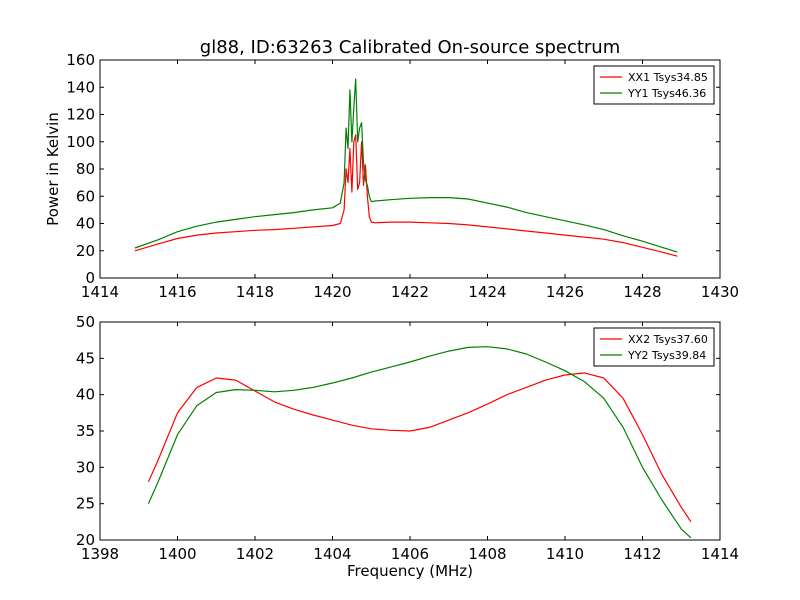 This screenshot has width=800, height=600. What do you see at coordinates (666, 93) in the screenshot?
I see `top-legend-label-yy: YY1 Tsys46.36` at bounding box center [666, 93].